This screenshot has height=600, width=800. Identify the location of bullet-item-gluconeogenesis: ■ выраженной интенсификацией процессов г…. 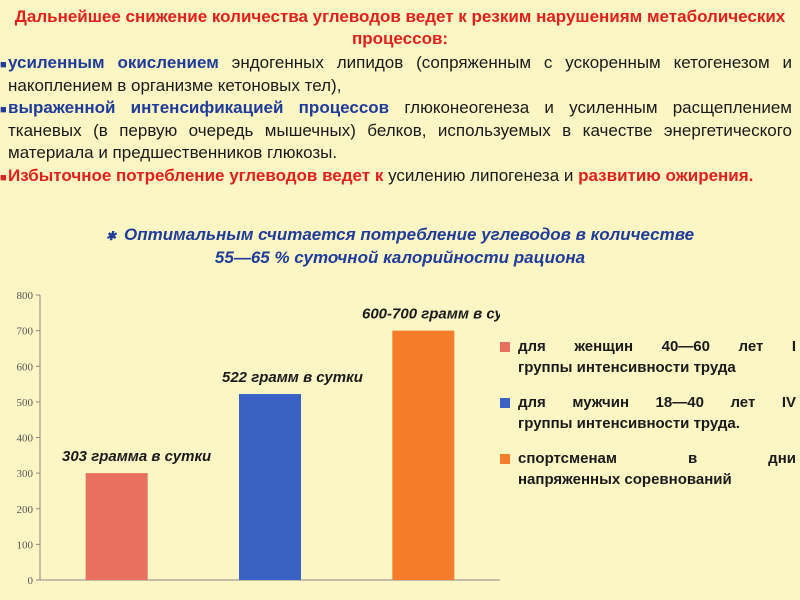
(396, 131).